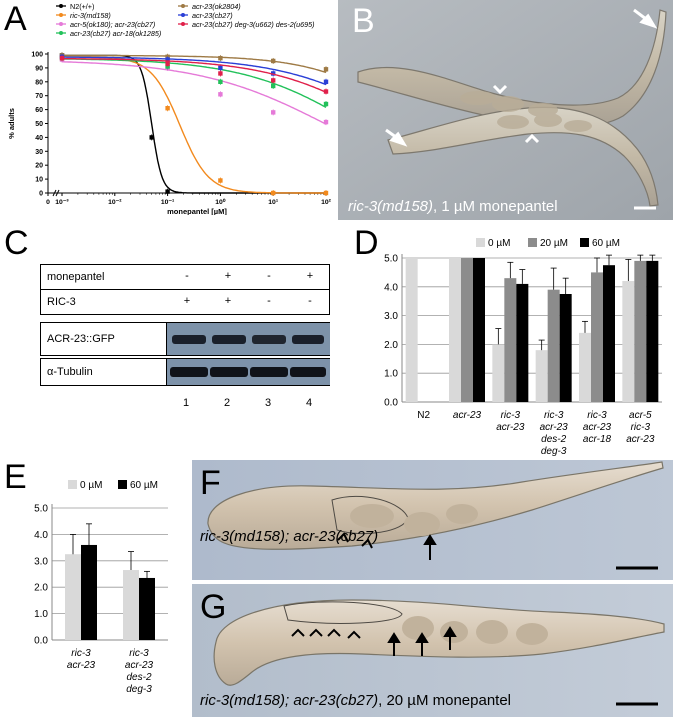 The width and height of the screenshot is (673, 717). Describe the element at coordinates (363, 21) in the screenshot. I see `panel-label-b: B` at that location.